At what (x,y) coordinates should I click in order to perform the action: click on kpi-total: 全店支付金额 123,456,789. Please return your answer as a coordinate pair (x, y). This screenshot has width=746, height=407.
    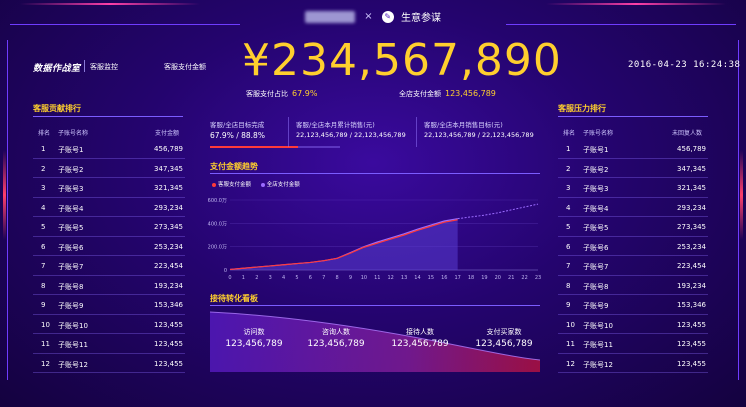
    Looking at the image, I should click on (447, 94).